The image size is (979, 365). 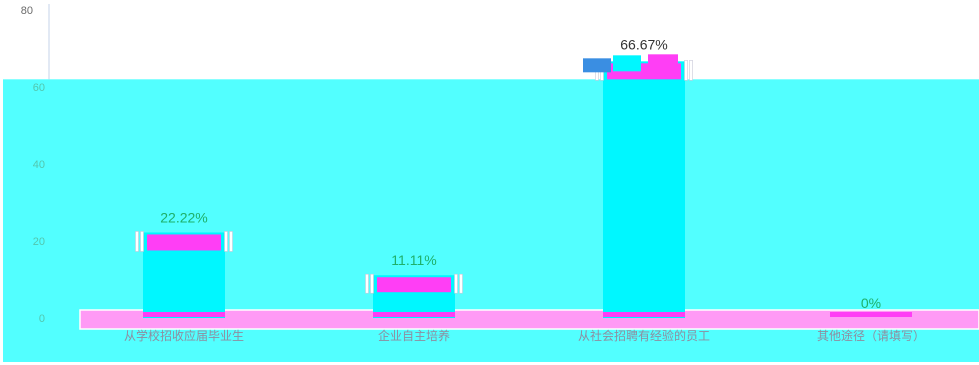 What do you see at coordinates (27, 11) in the screenshot?
I see `y-tick-label: 80` at bounding box center [27, 11].